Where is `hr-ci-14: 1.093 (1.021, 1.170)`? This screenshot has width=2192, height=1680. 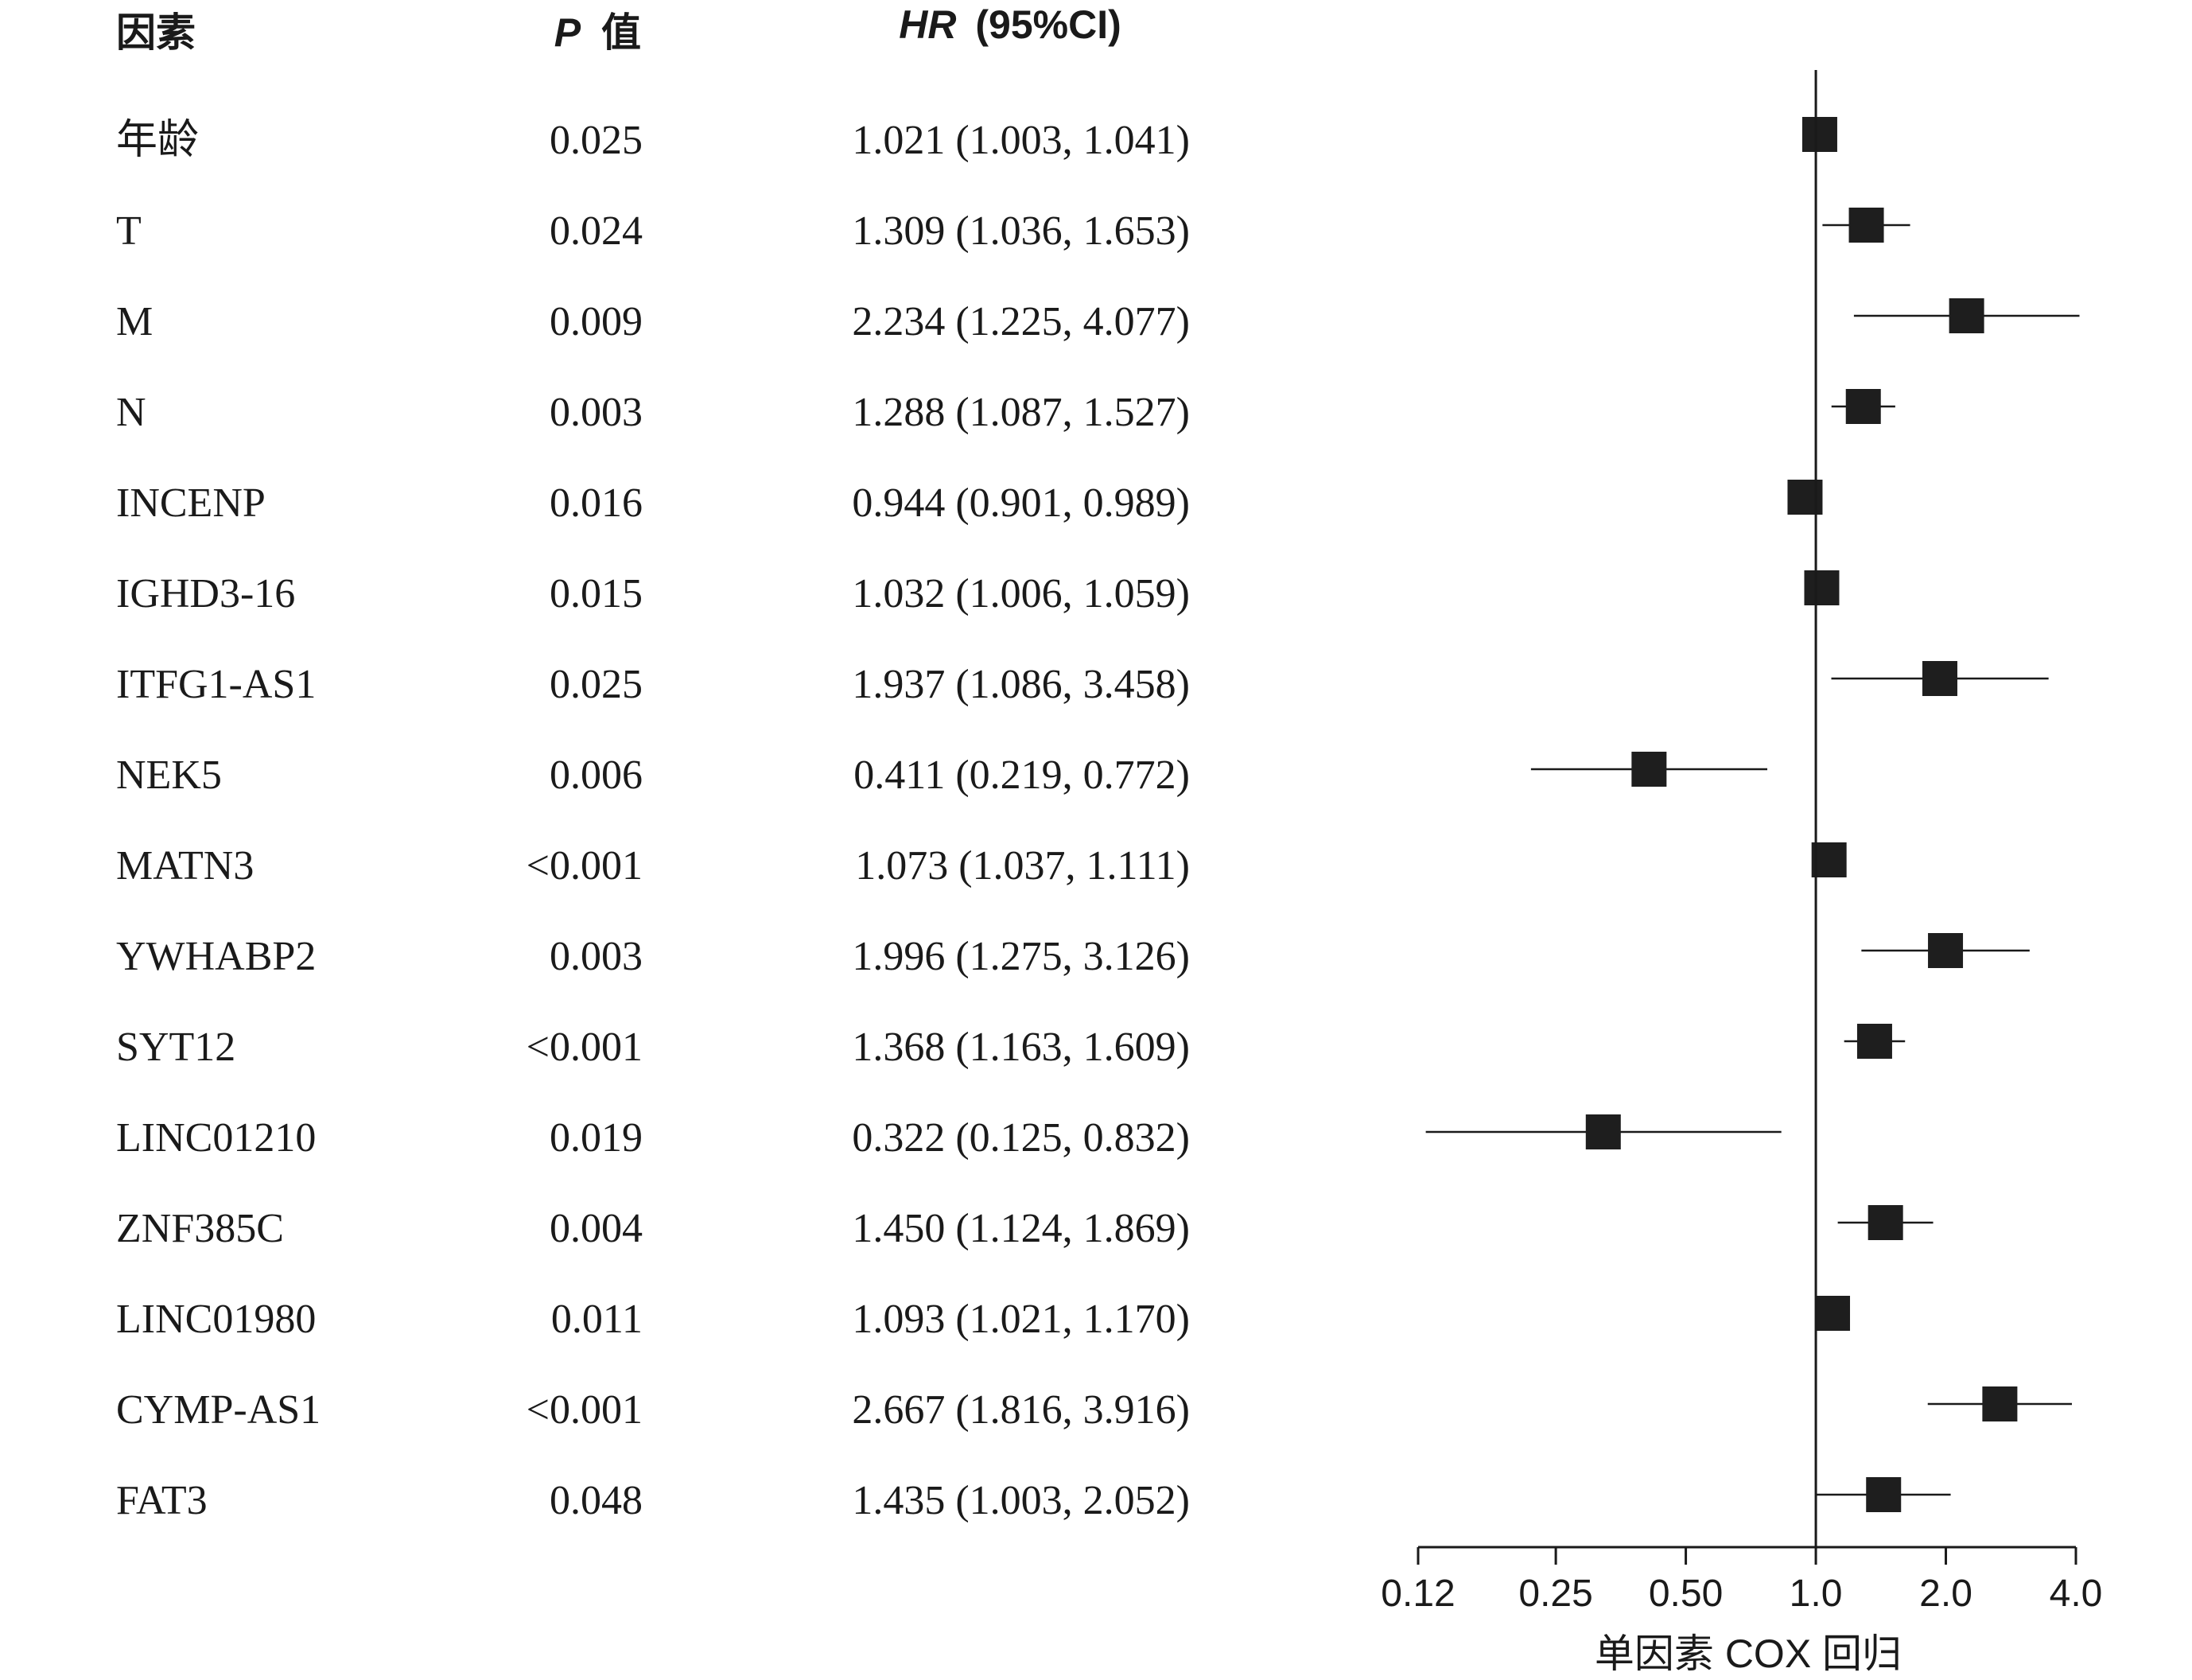 hr-ci-14: 1.093 (1.021, 1.170) is located at coordinates (1021, 1319).